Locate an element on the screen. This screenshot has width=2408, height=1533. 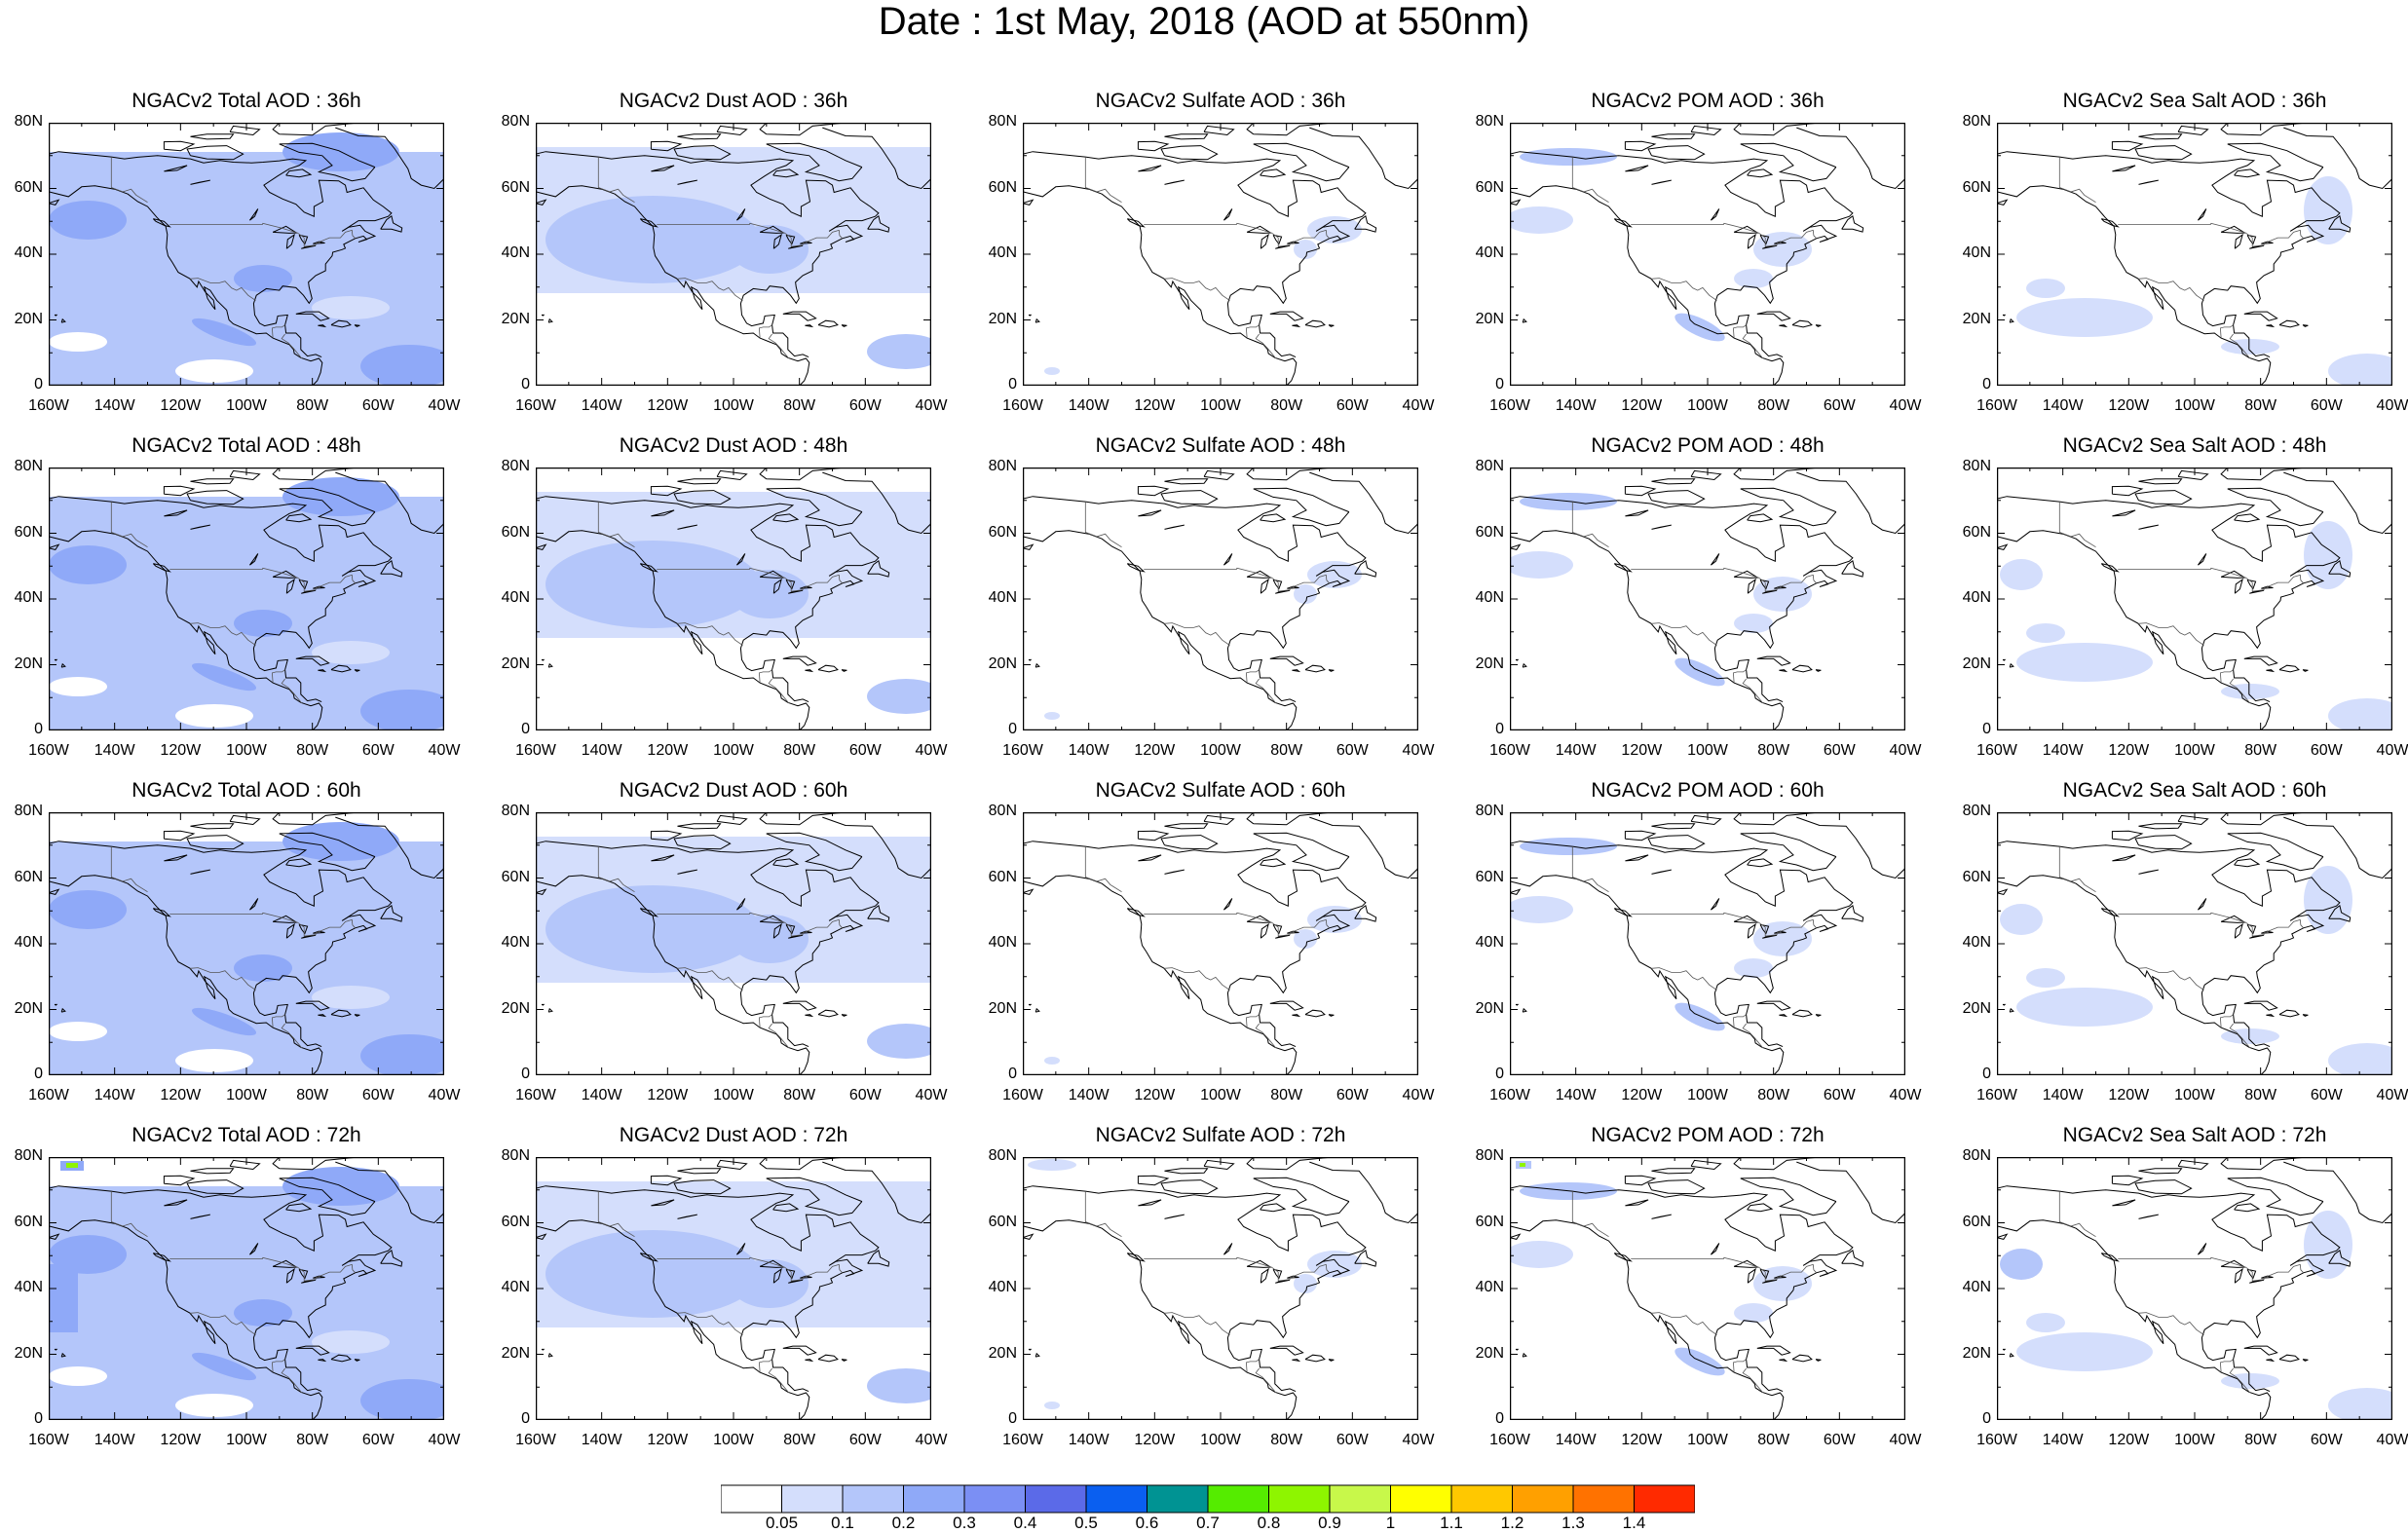
colorbar-label: 0.05 is located at coordinates (782, 1523).